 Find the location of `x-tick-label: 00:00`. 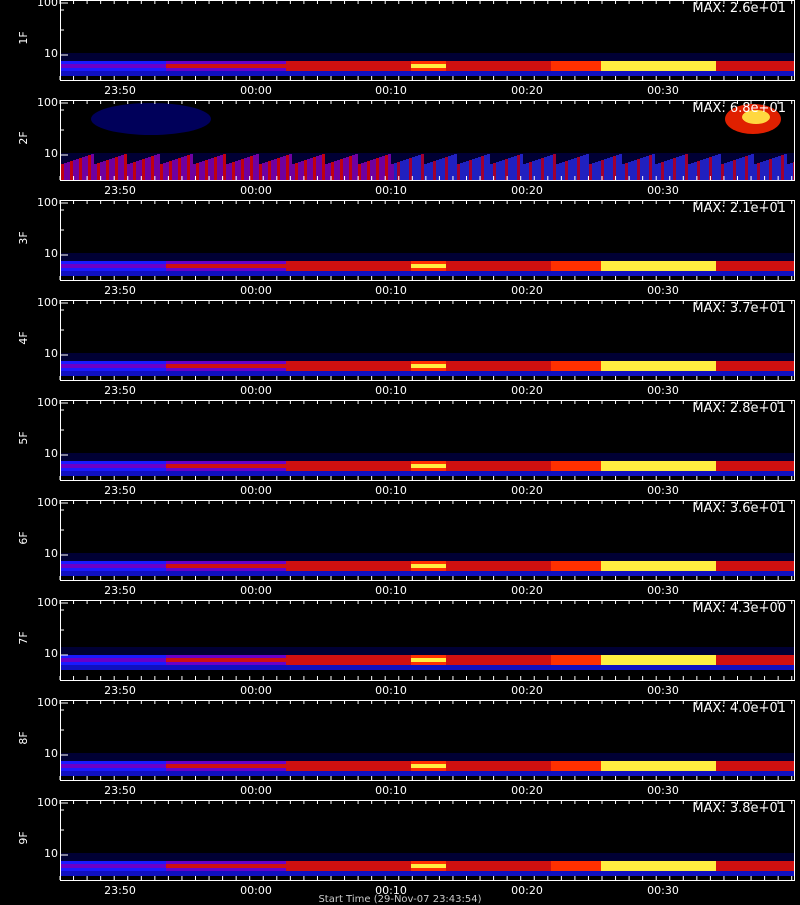

x-tick-label: 00:00 is located at coordinates (256, 690).